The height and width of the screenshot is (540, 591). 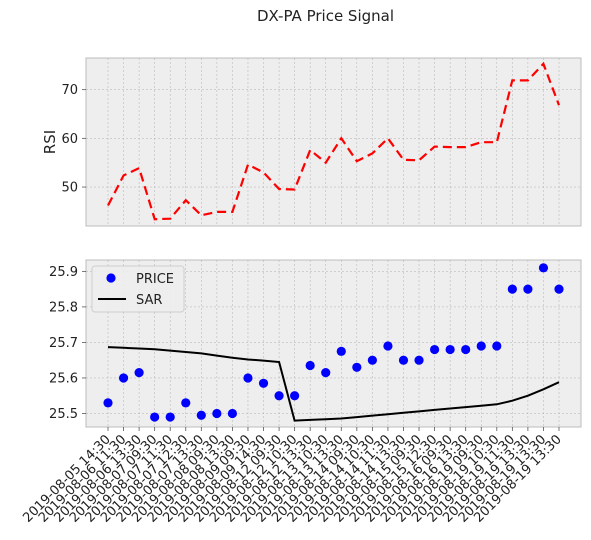 What do you see at coordinates (63, 272) in the screenshot?
I see `price-y-tick-label: 25.9` at bounding box center [63, 272].